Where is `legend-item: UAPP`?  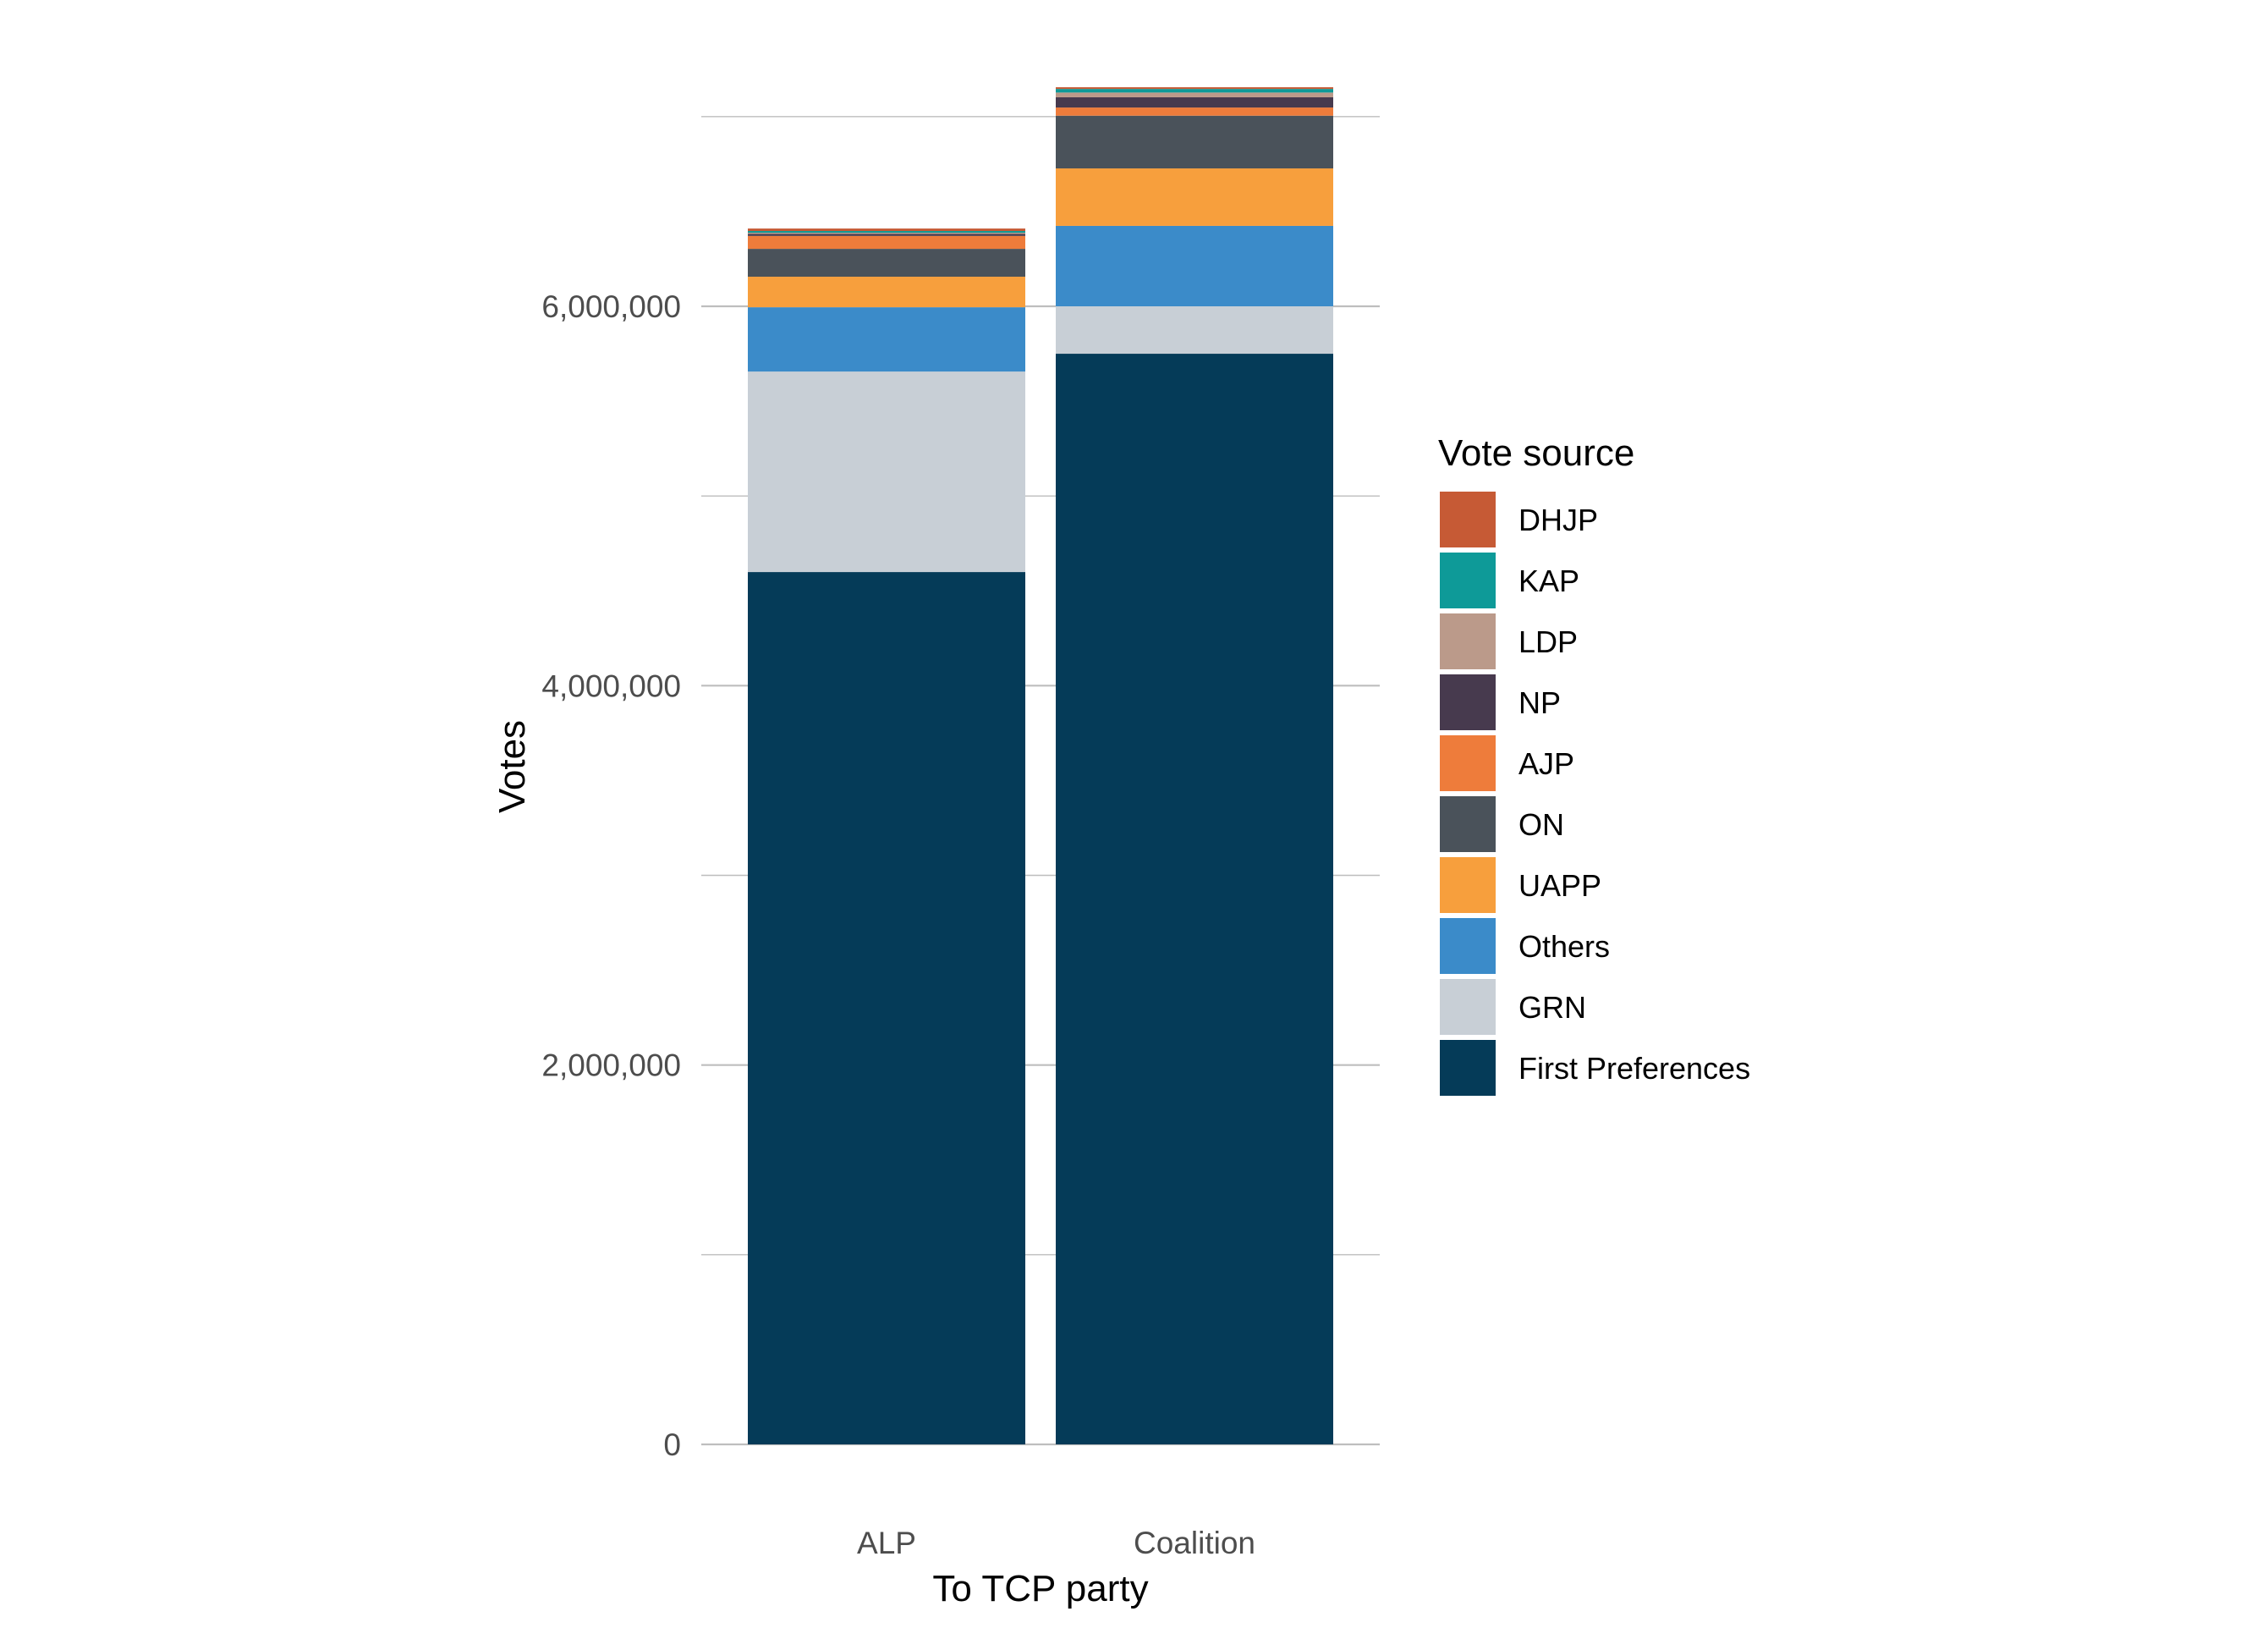 legend-item: UAPP is located at coordinates (1520, 885).